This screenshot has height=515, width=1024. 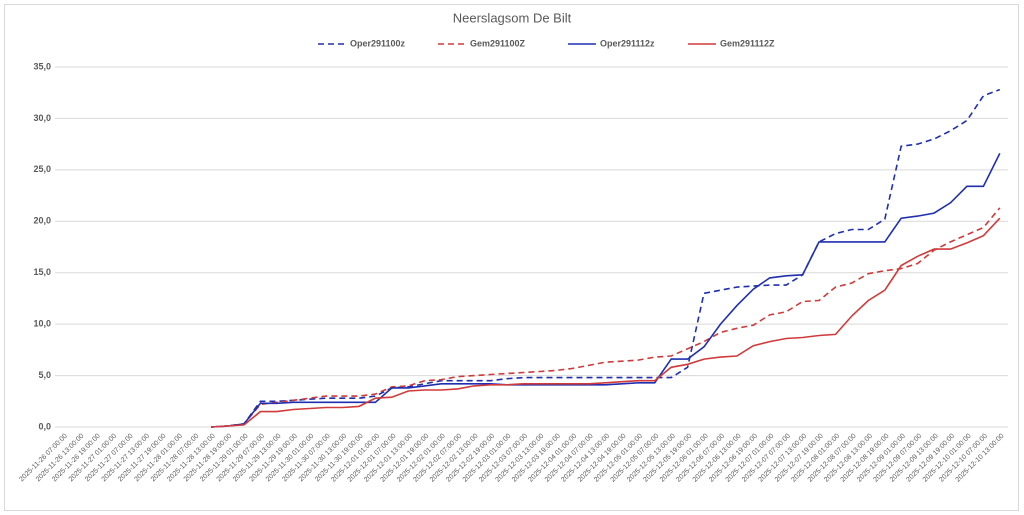 I want to click on y-tick-label: 5,0, so click(x=44, y=375).